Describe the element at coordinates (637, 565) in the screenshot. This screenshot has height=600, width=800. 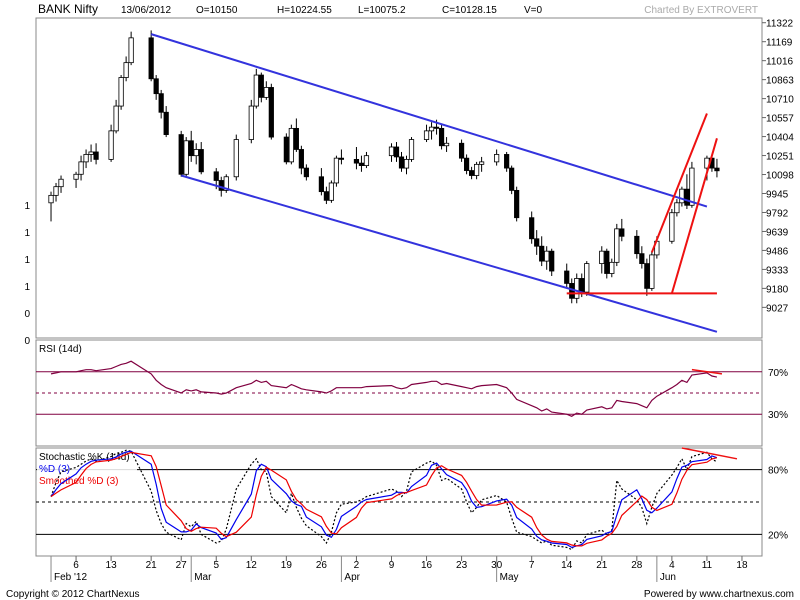
I see `x-tick-label: 28` at that location.